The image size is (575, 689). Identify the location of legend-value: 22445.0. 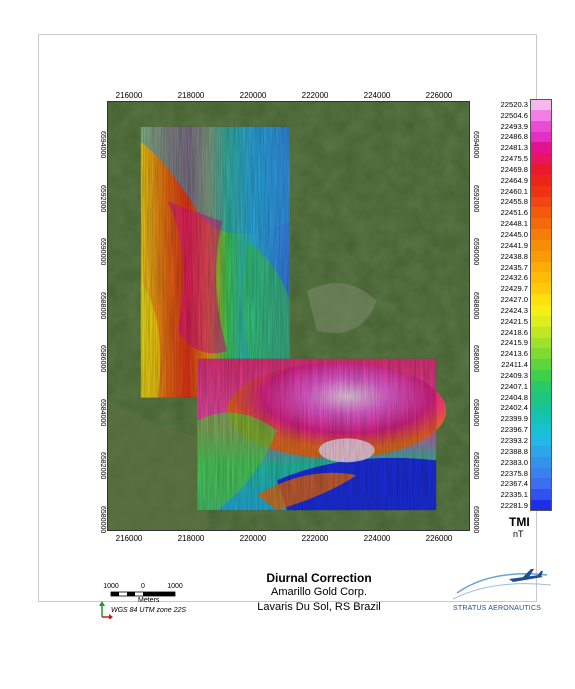
(514, 234).